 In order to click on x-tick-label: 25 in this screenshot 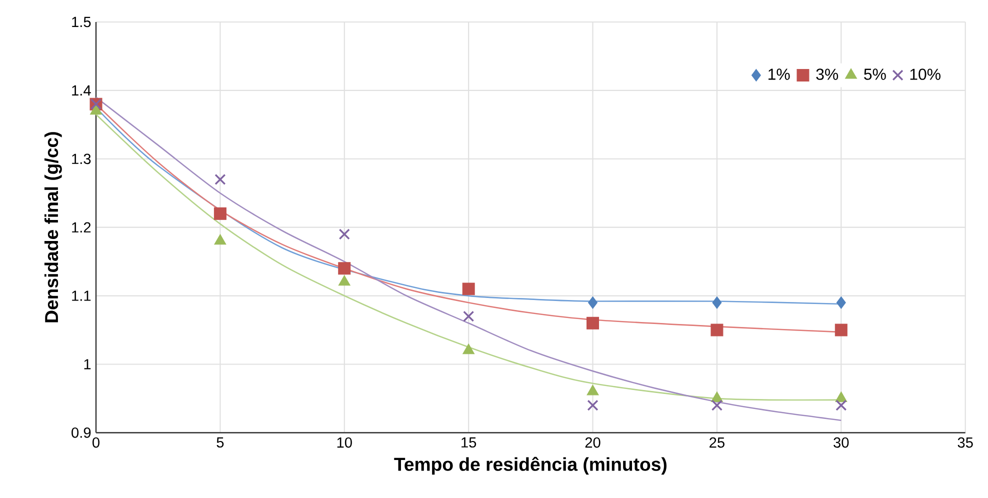, I will do `click(717, 442)`.